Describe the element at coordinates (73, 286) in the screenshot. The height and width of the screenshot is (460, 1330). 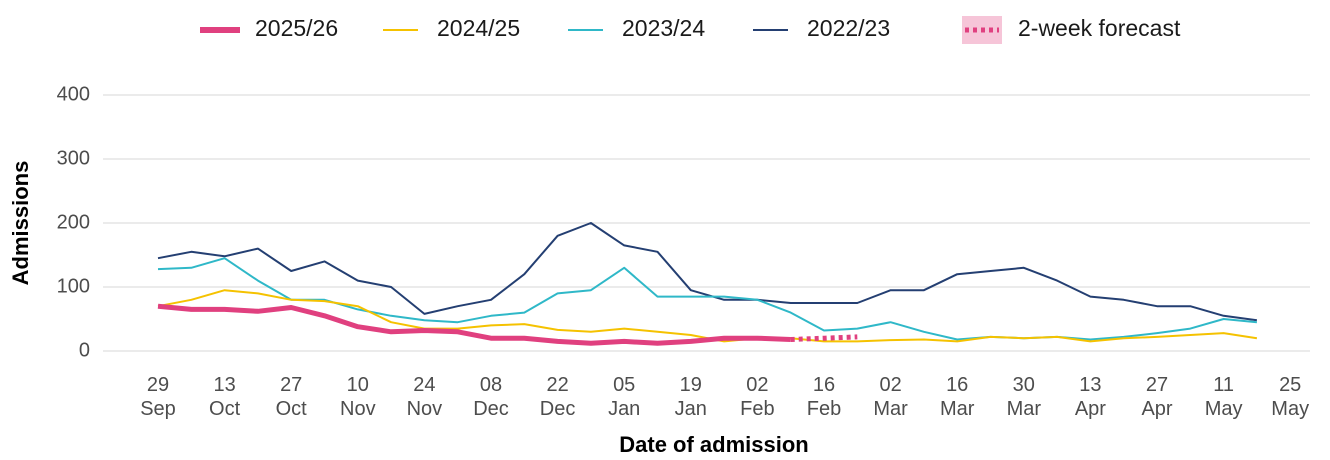
I see `y-tick-label: 100` at that location.